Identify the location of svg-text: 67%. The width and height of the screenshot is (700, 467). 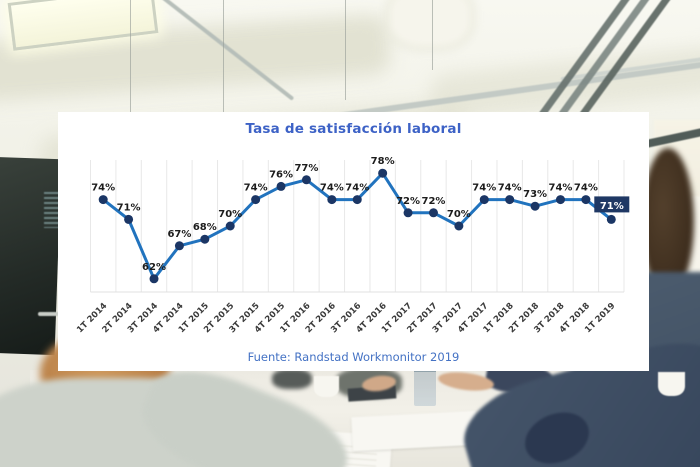
(179, 234).